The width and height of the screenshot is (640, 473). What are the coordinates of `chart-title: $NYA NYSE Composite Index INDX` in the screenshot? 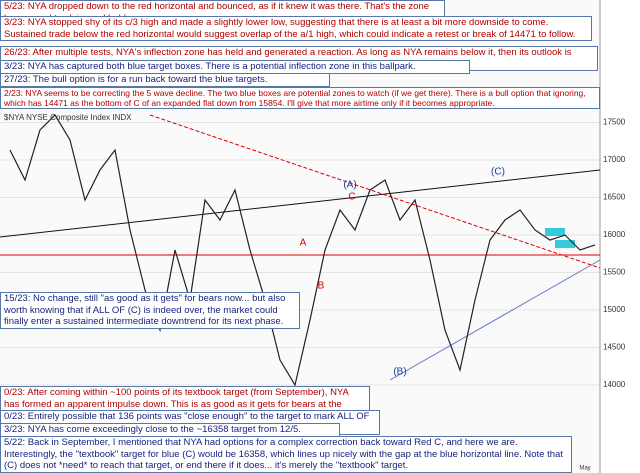 It's located at (68, 117).